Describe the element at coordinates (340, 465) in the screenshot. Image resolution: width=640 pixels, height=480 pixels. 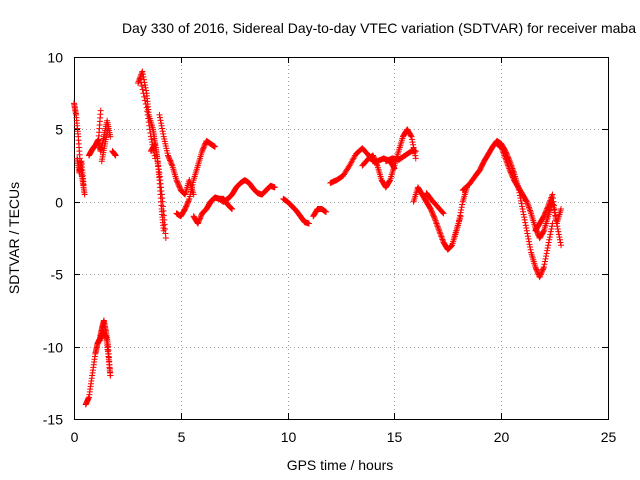
I see `x-axis-label: GPS time / hours` at that location.